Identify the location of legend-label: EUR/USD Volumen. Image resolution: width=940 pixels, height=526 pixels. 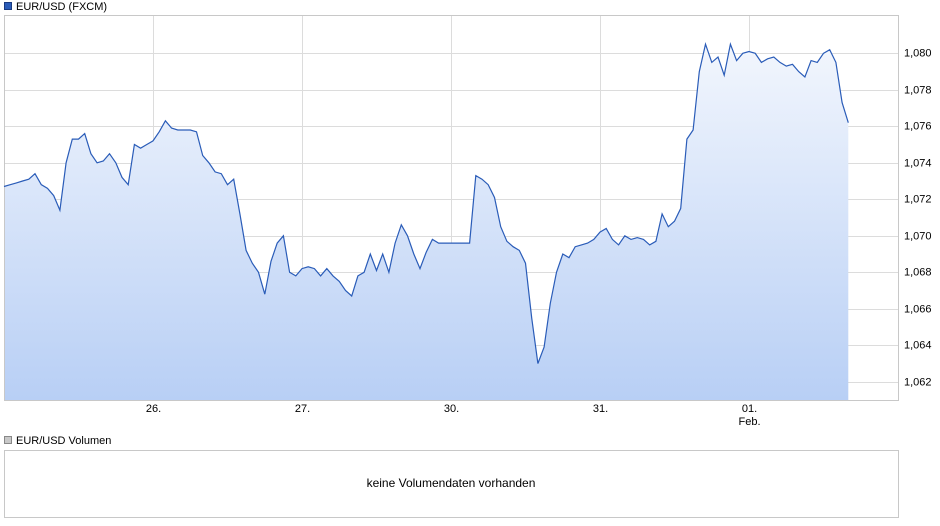
(63, 441).